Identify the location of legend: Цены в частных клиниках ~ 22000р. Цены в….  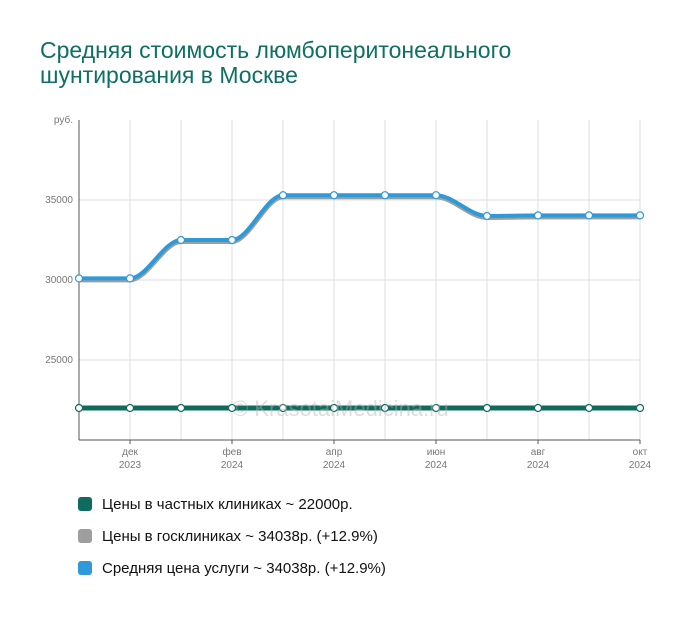
(232, 536).